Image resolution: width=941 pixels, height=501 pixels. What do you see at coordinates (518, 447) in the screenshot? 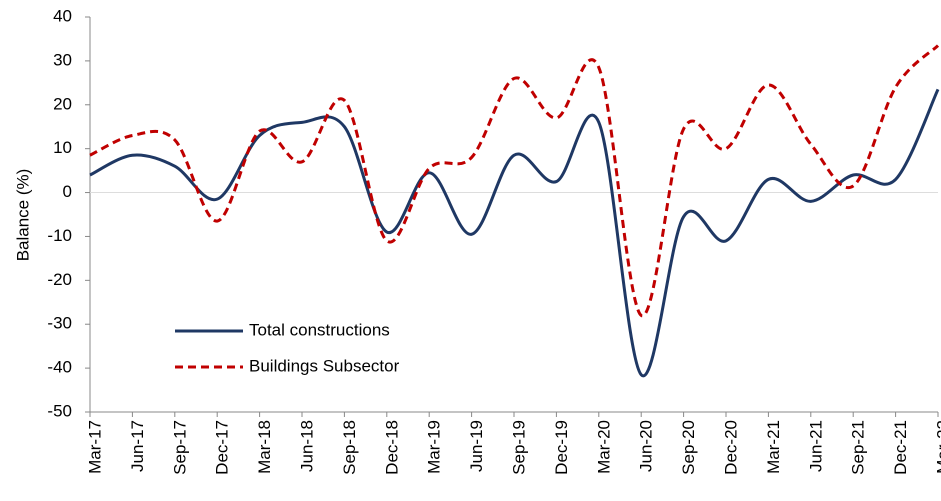
I see `x-tick-label: Sep-19` at bounding box center [518, 447].